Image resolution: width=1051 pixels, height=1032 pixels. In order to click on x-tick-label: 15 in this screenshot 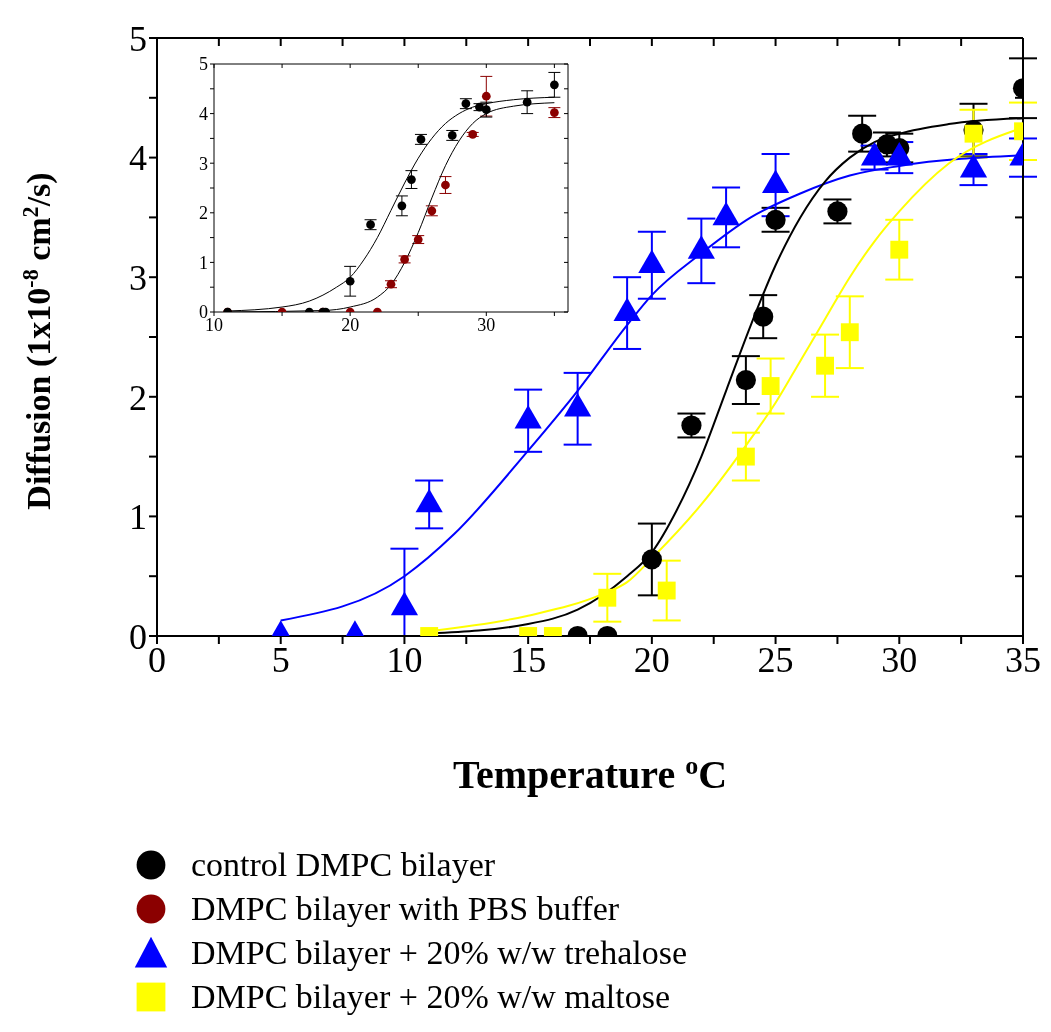, I will do `click(528, 659)`.